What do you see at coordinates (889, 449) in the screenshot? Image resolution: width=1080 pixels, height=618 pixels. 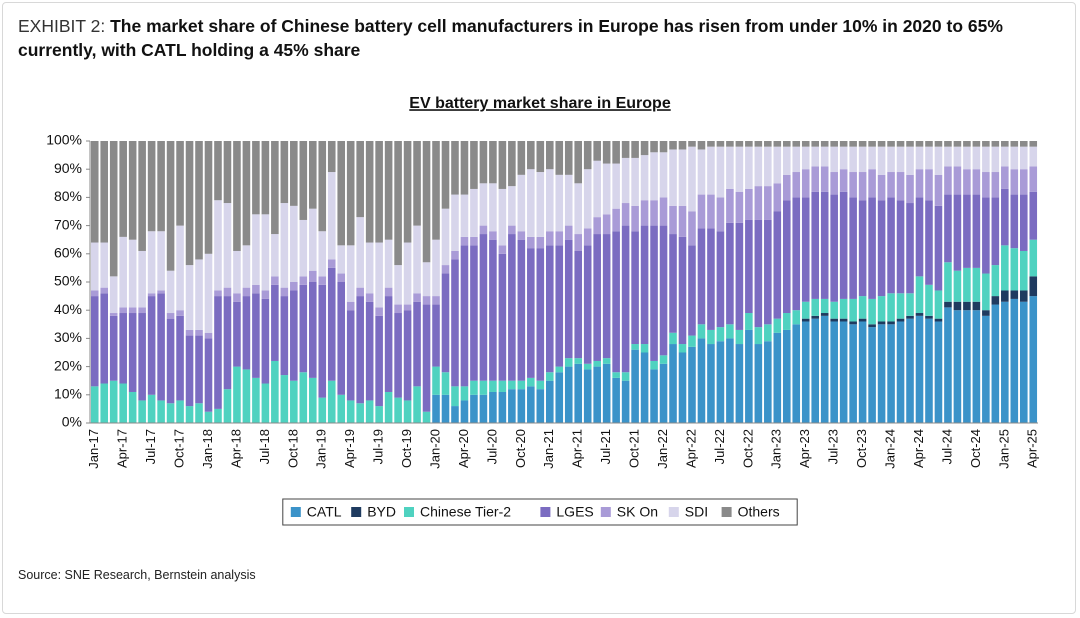 I see `x-tick-label: Jan-24` at bounding box center [889, 449].